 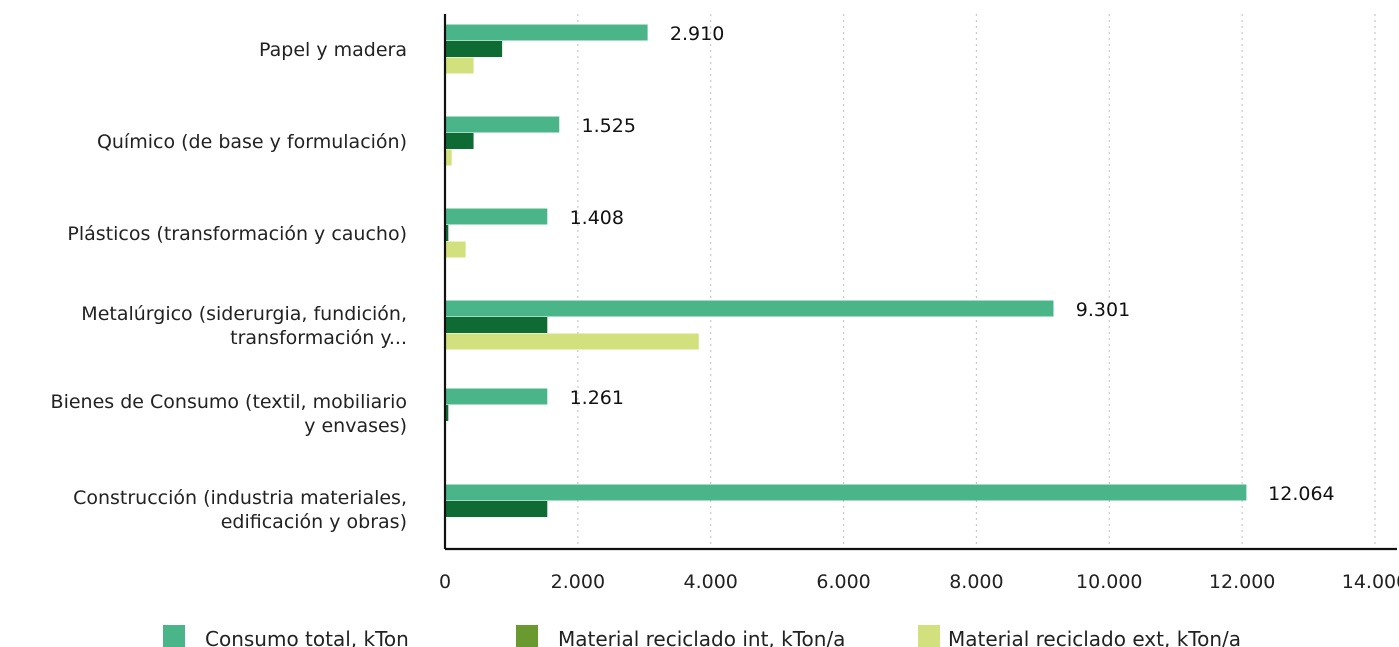 I want to click on category-label: Químico (de base y formulación), so click(x=252, y=142).